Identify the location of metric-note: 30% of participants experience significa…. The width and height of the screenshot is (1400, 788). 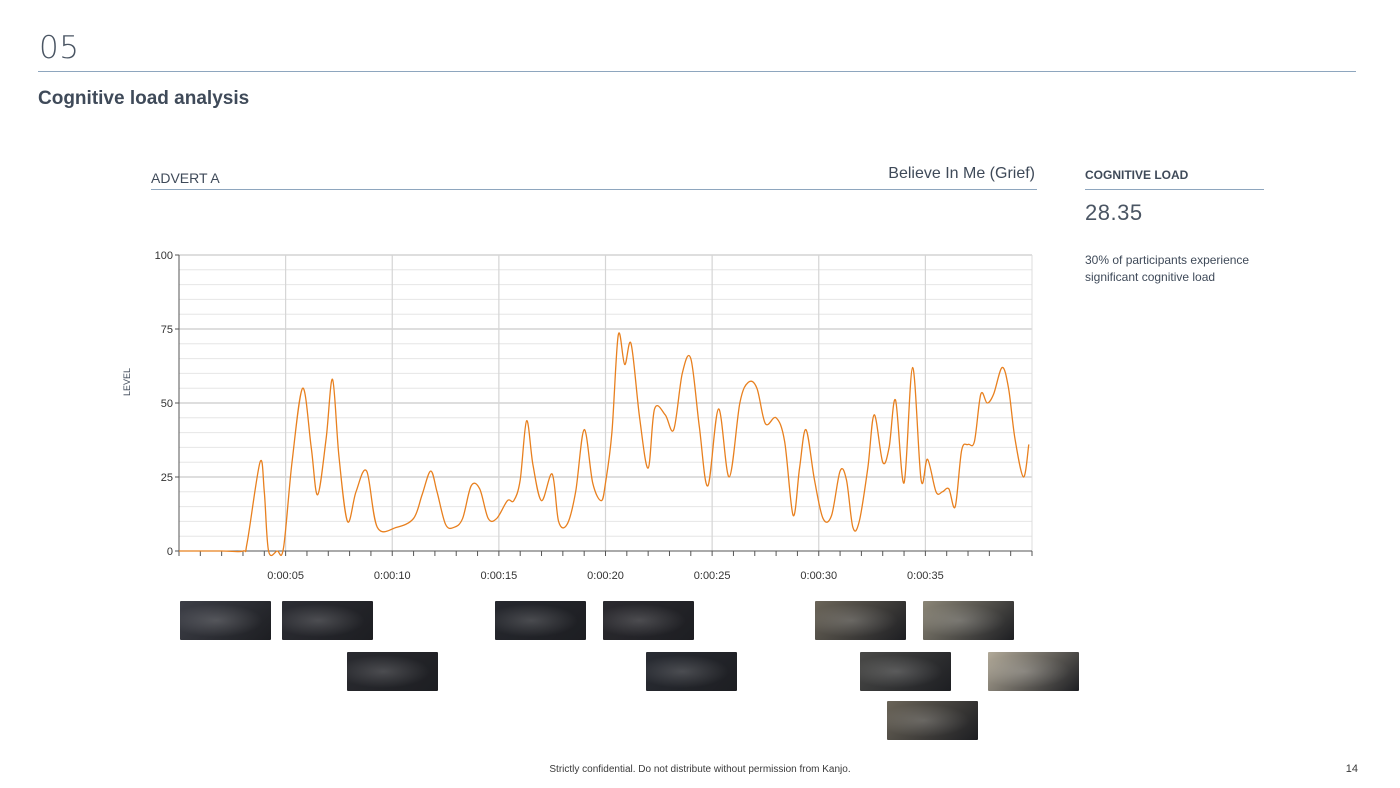
(1167, 268).